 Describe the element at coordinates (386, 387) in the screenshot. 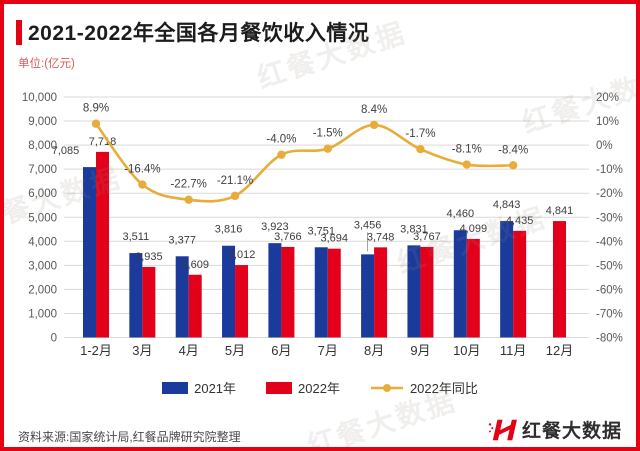

I see `legend-line-marker-icon` at that location.